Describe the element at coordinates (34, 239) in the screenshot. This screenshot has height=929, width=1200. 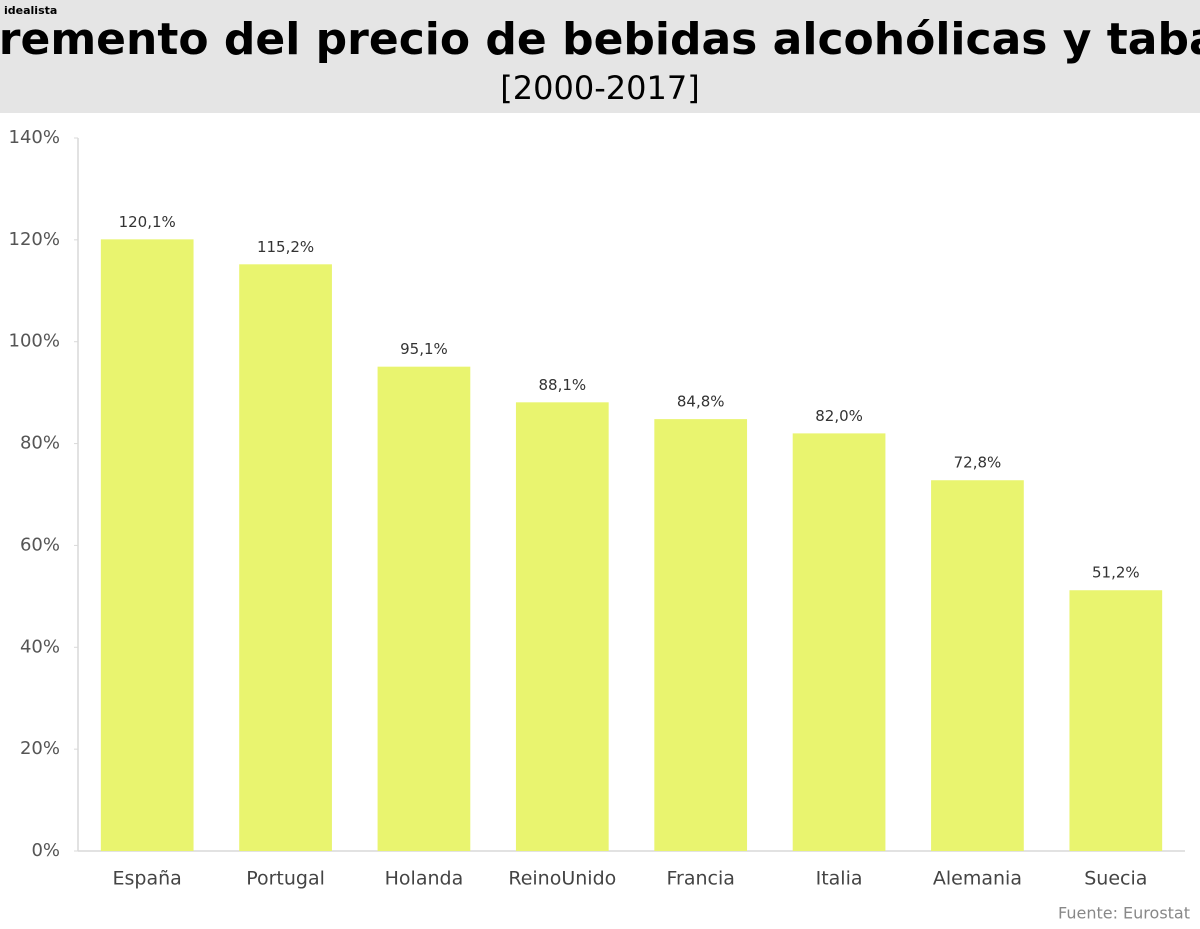
I see `y-tick-label: 120%` at that location.